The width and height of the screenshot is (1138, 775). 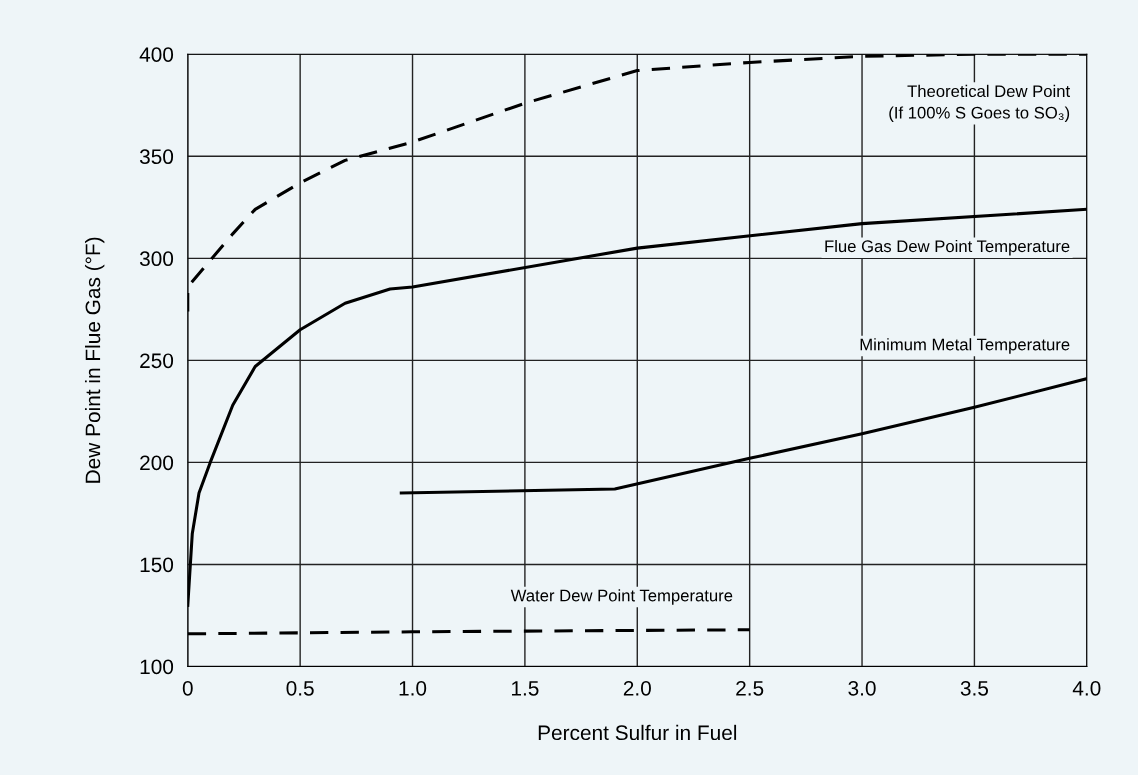 I want to click on y-tick-label: 350, so click(x=156, y=157).